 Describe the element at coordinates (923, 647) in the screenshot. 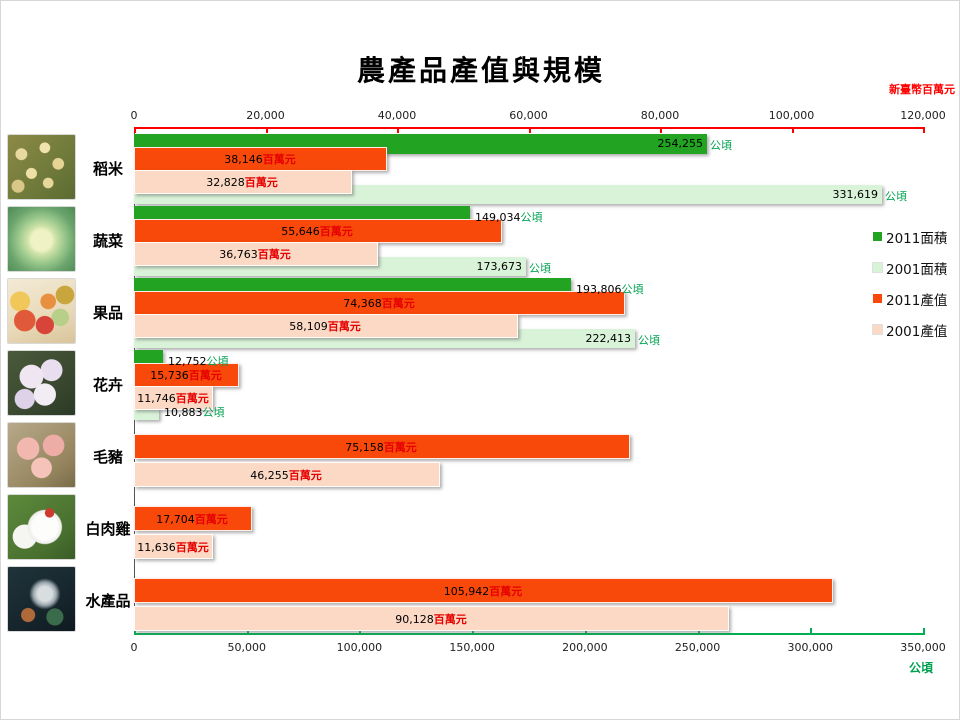

I see `bottom-axis-tick-label: 350,000` at that location.